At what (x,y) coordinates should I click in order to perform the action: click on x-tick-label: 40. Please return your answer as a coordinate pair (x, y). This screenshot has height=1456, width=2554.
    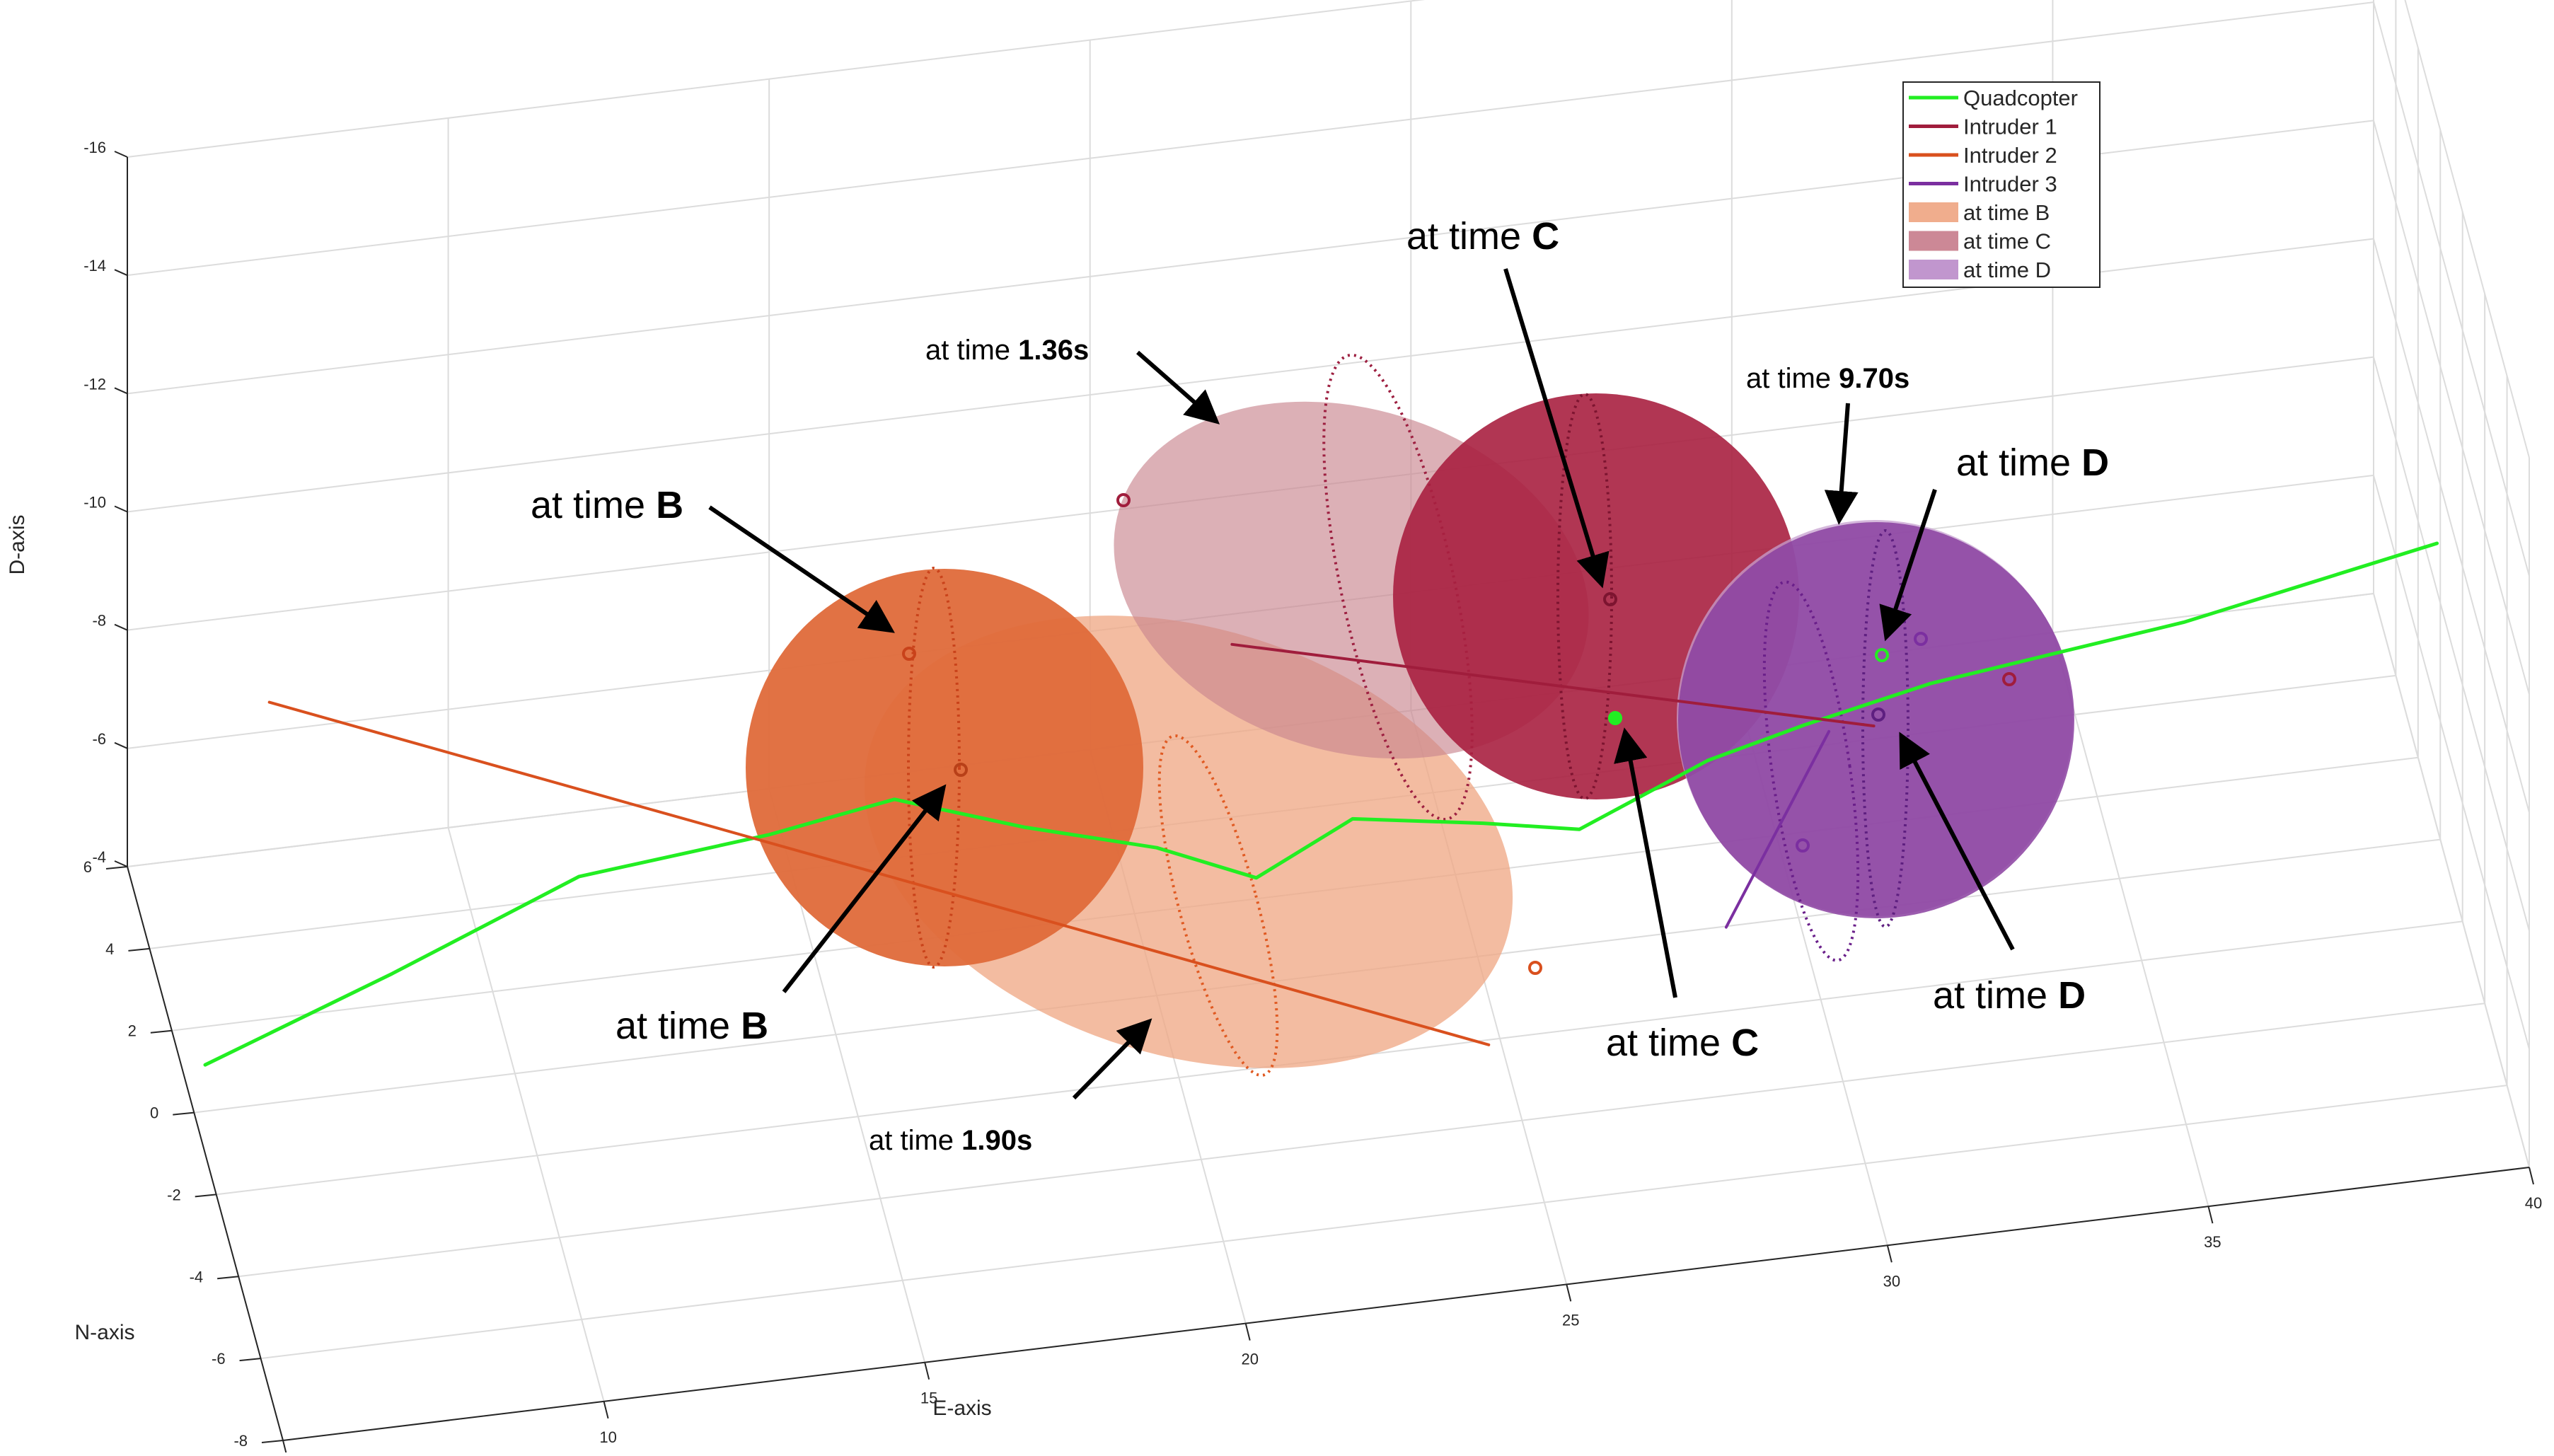
    Looking at the image, I should click on (2533, 1203).